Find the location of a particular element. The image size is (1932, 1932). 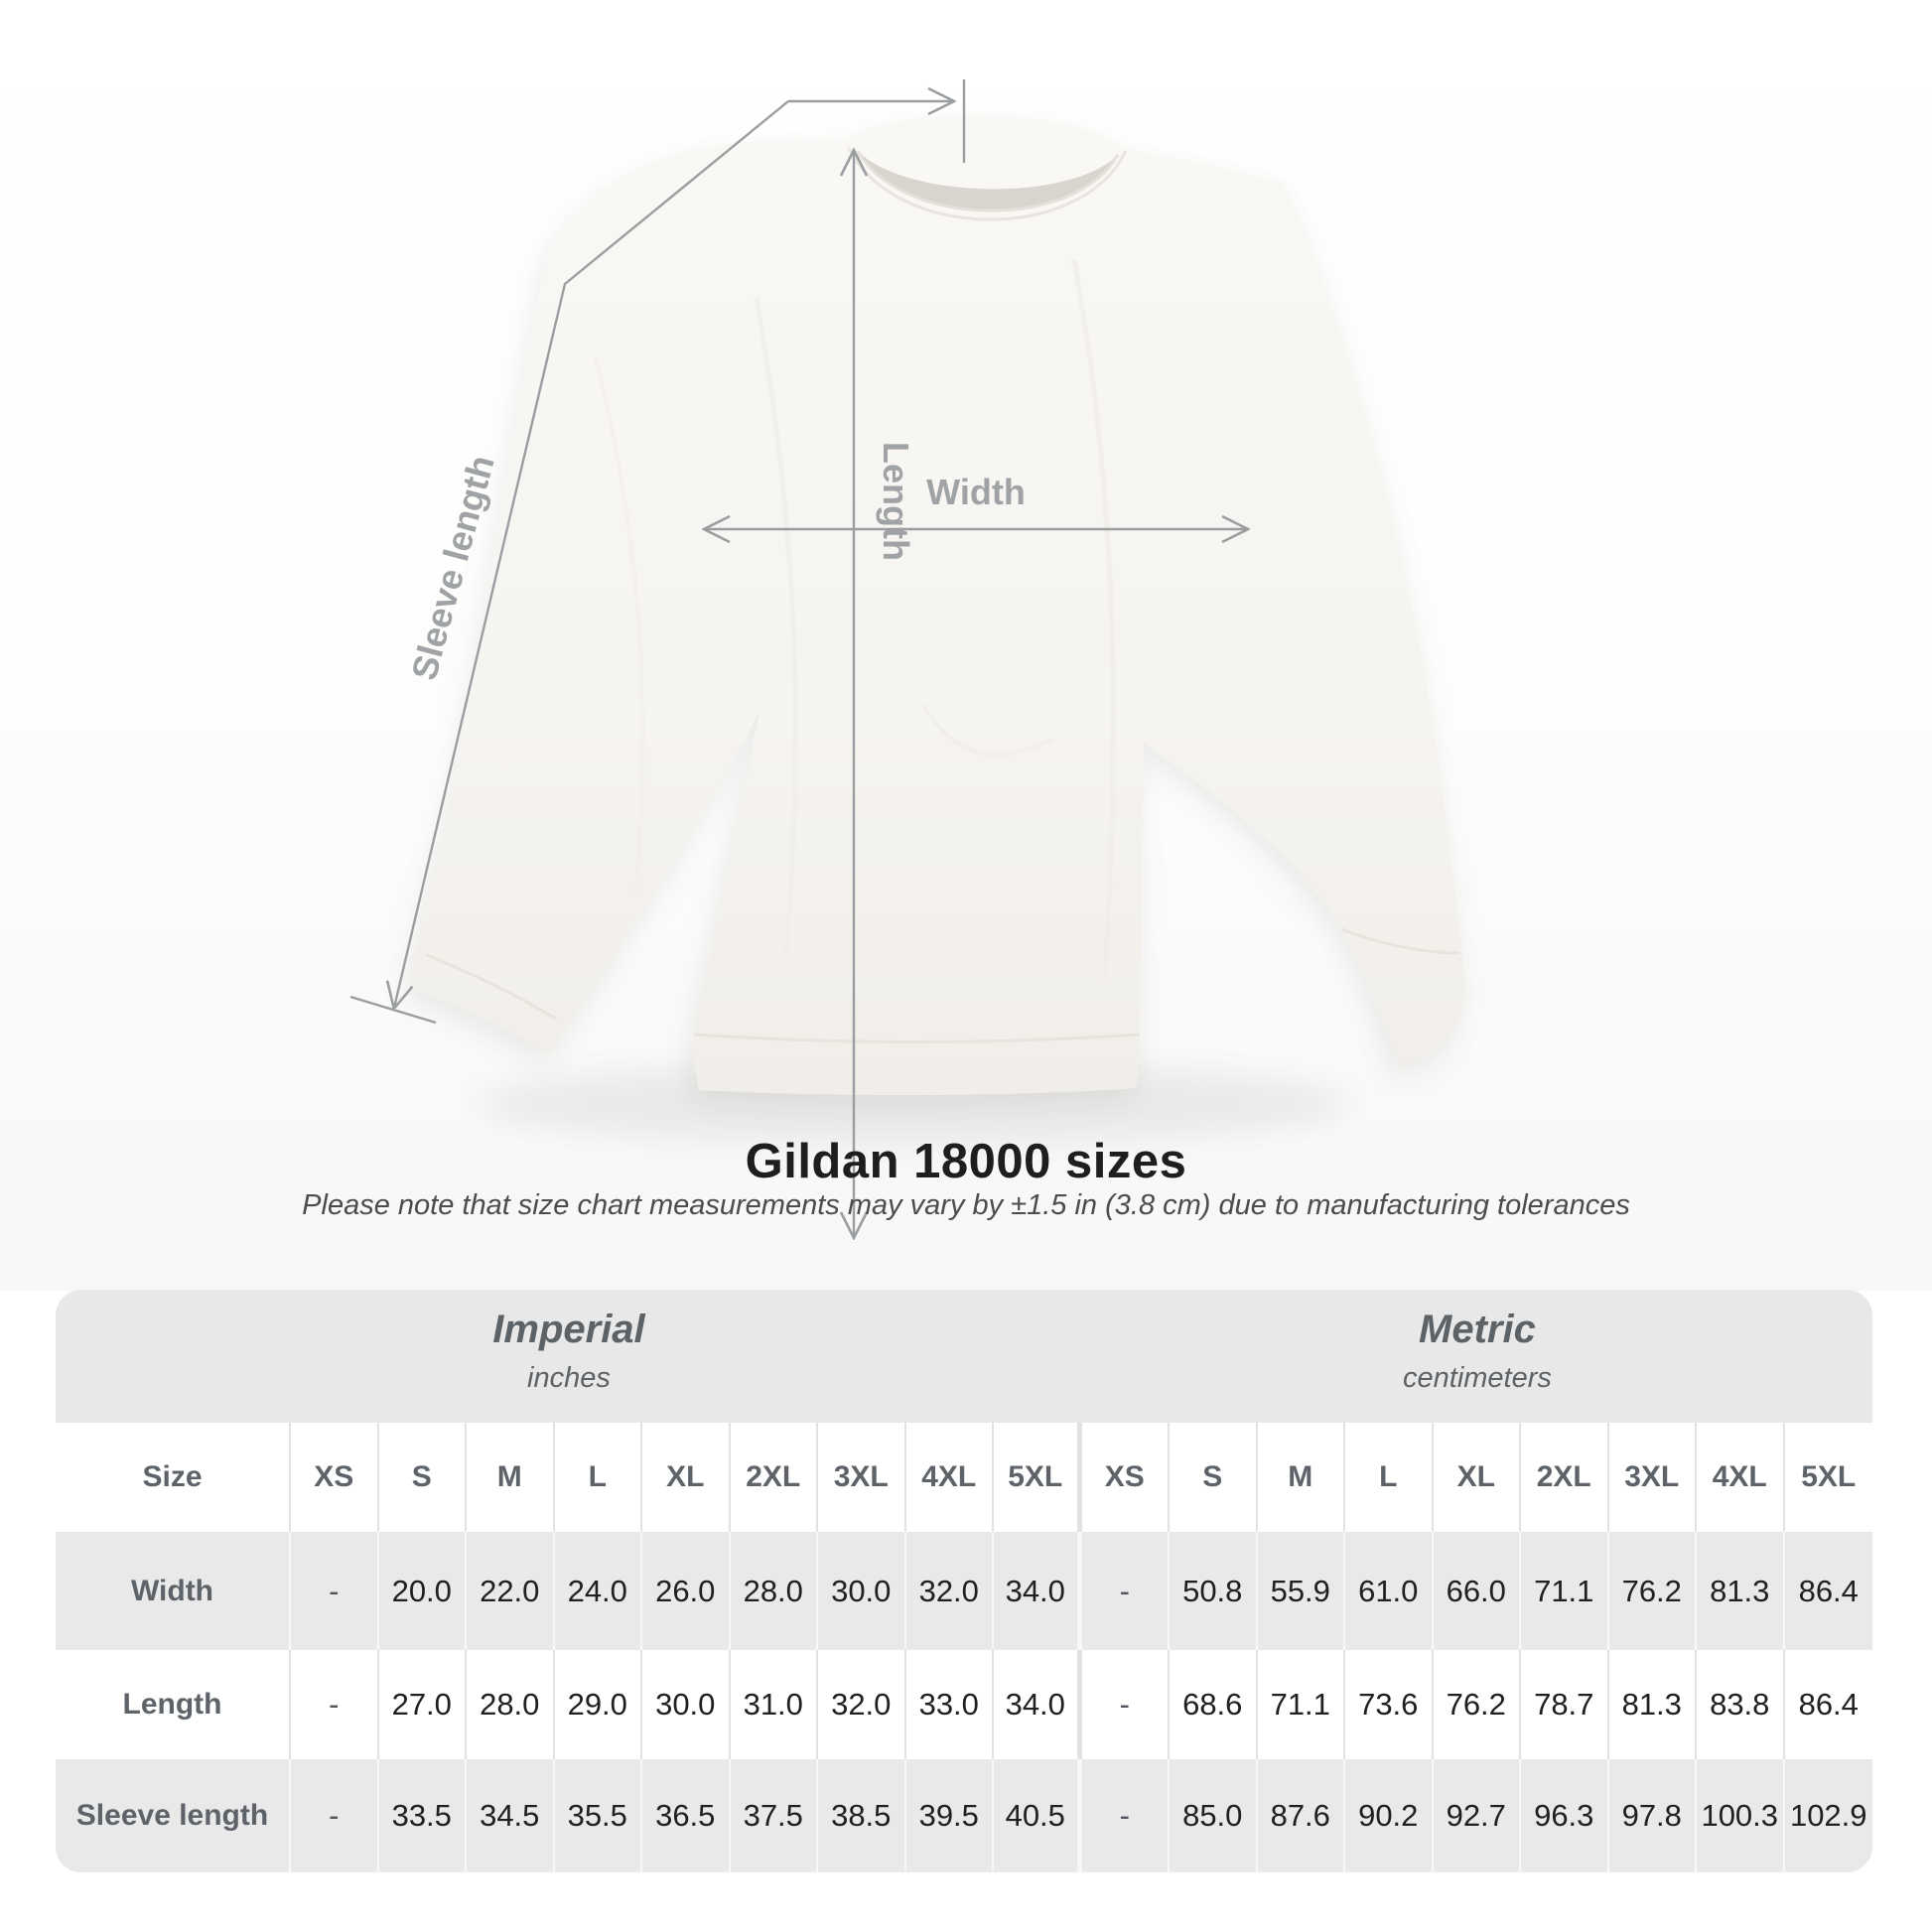

table-cell: 33.5 is located at coordinates (423, 1815).